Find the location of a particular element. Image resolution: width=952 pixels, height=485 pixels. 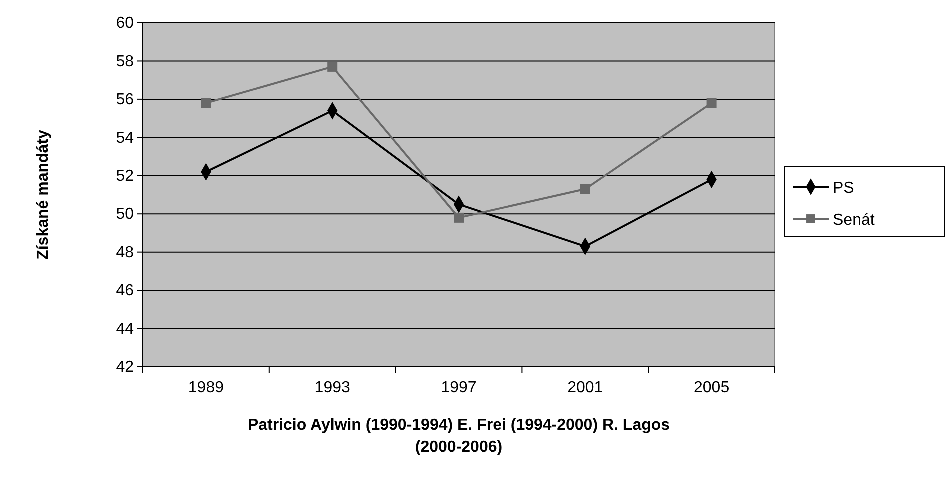

y-tick-label: 58 is located at coordinates (125, 61).